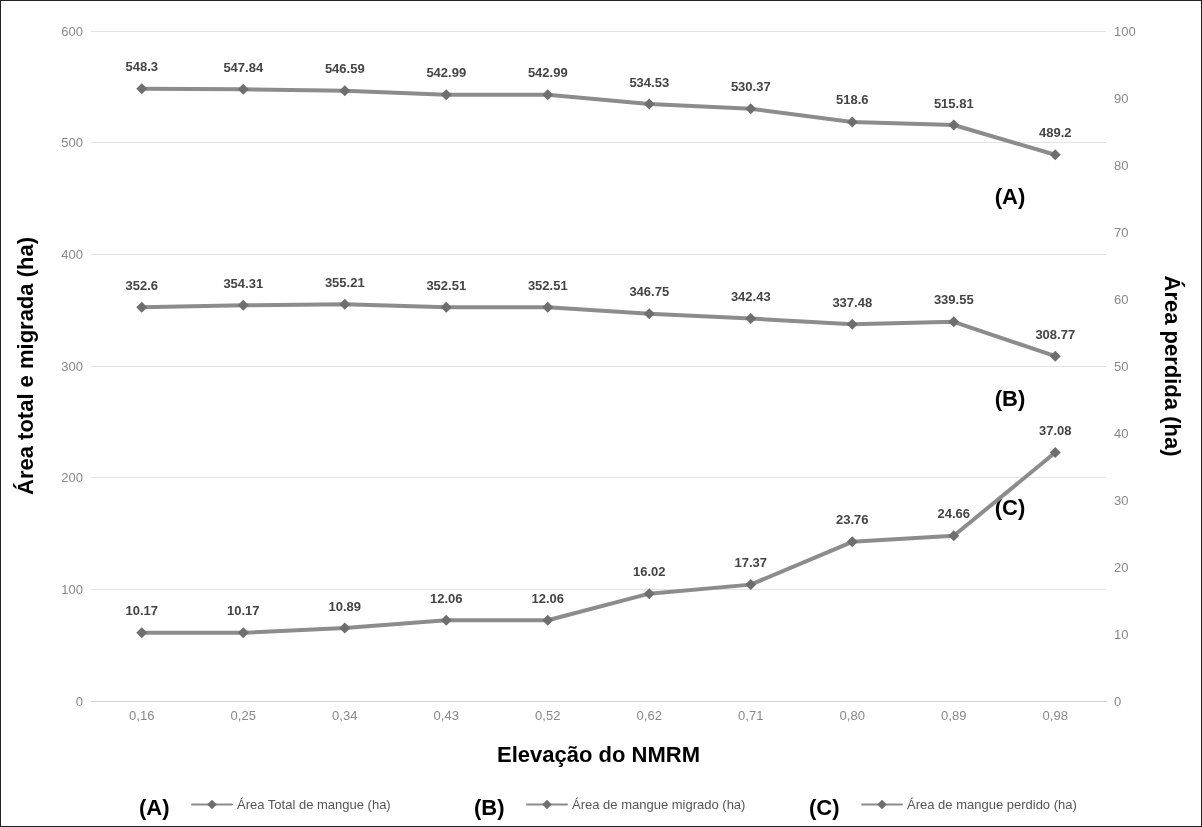 This screenshot has width=1202, height=827. What do you see at coordinates (243, 715) in the screenshot?
I see `x-tick-label: 0,25` at bounding box center [243, 715].